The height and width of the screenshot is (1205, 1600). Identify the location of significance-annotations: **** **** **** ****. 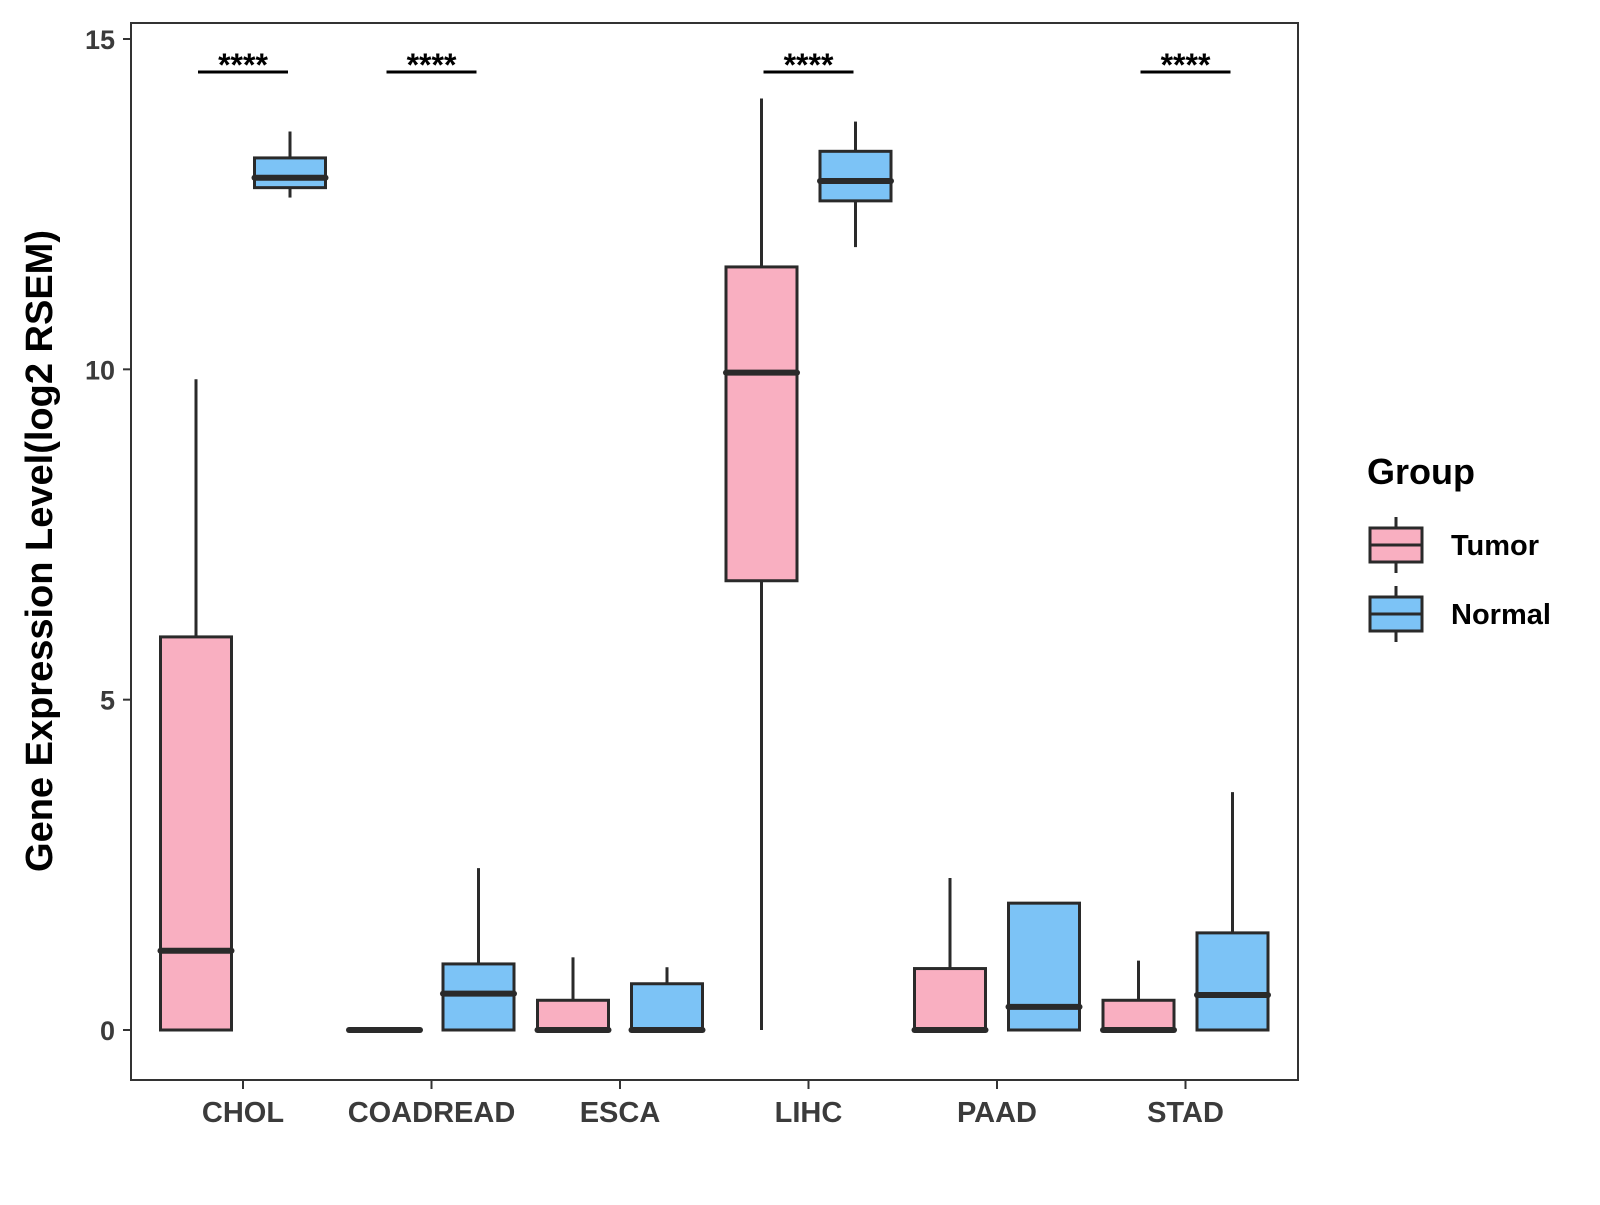
(714, 65).